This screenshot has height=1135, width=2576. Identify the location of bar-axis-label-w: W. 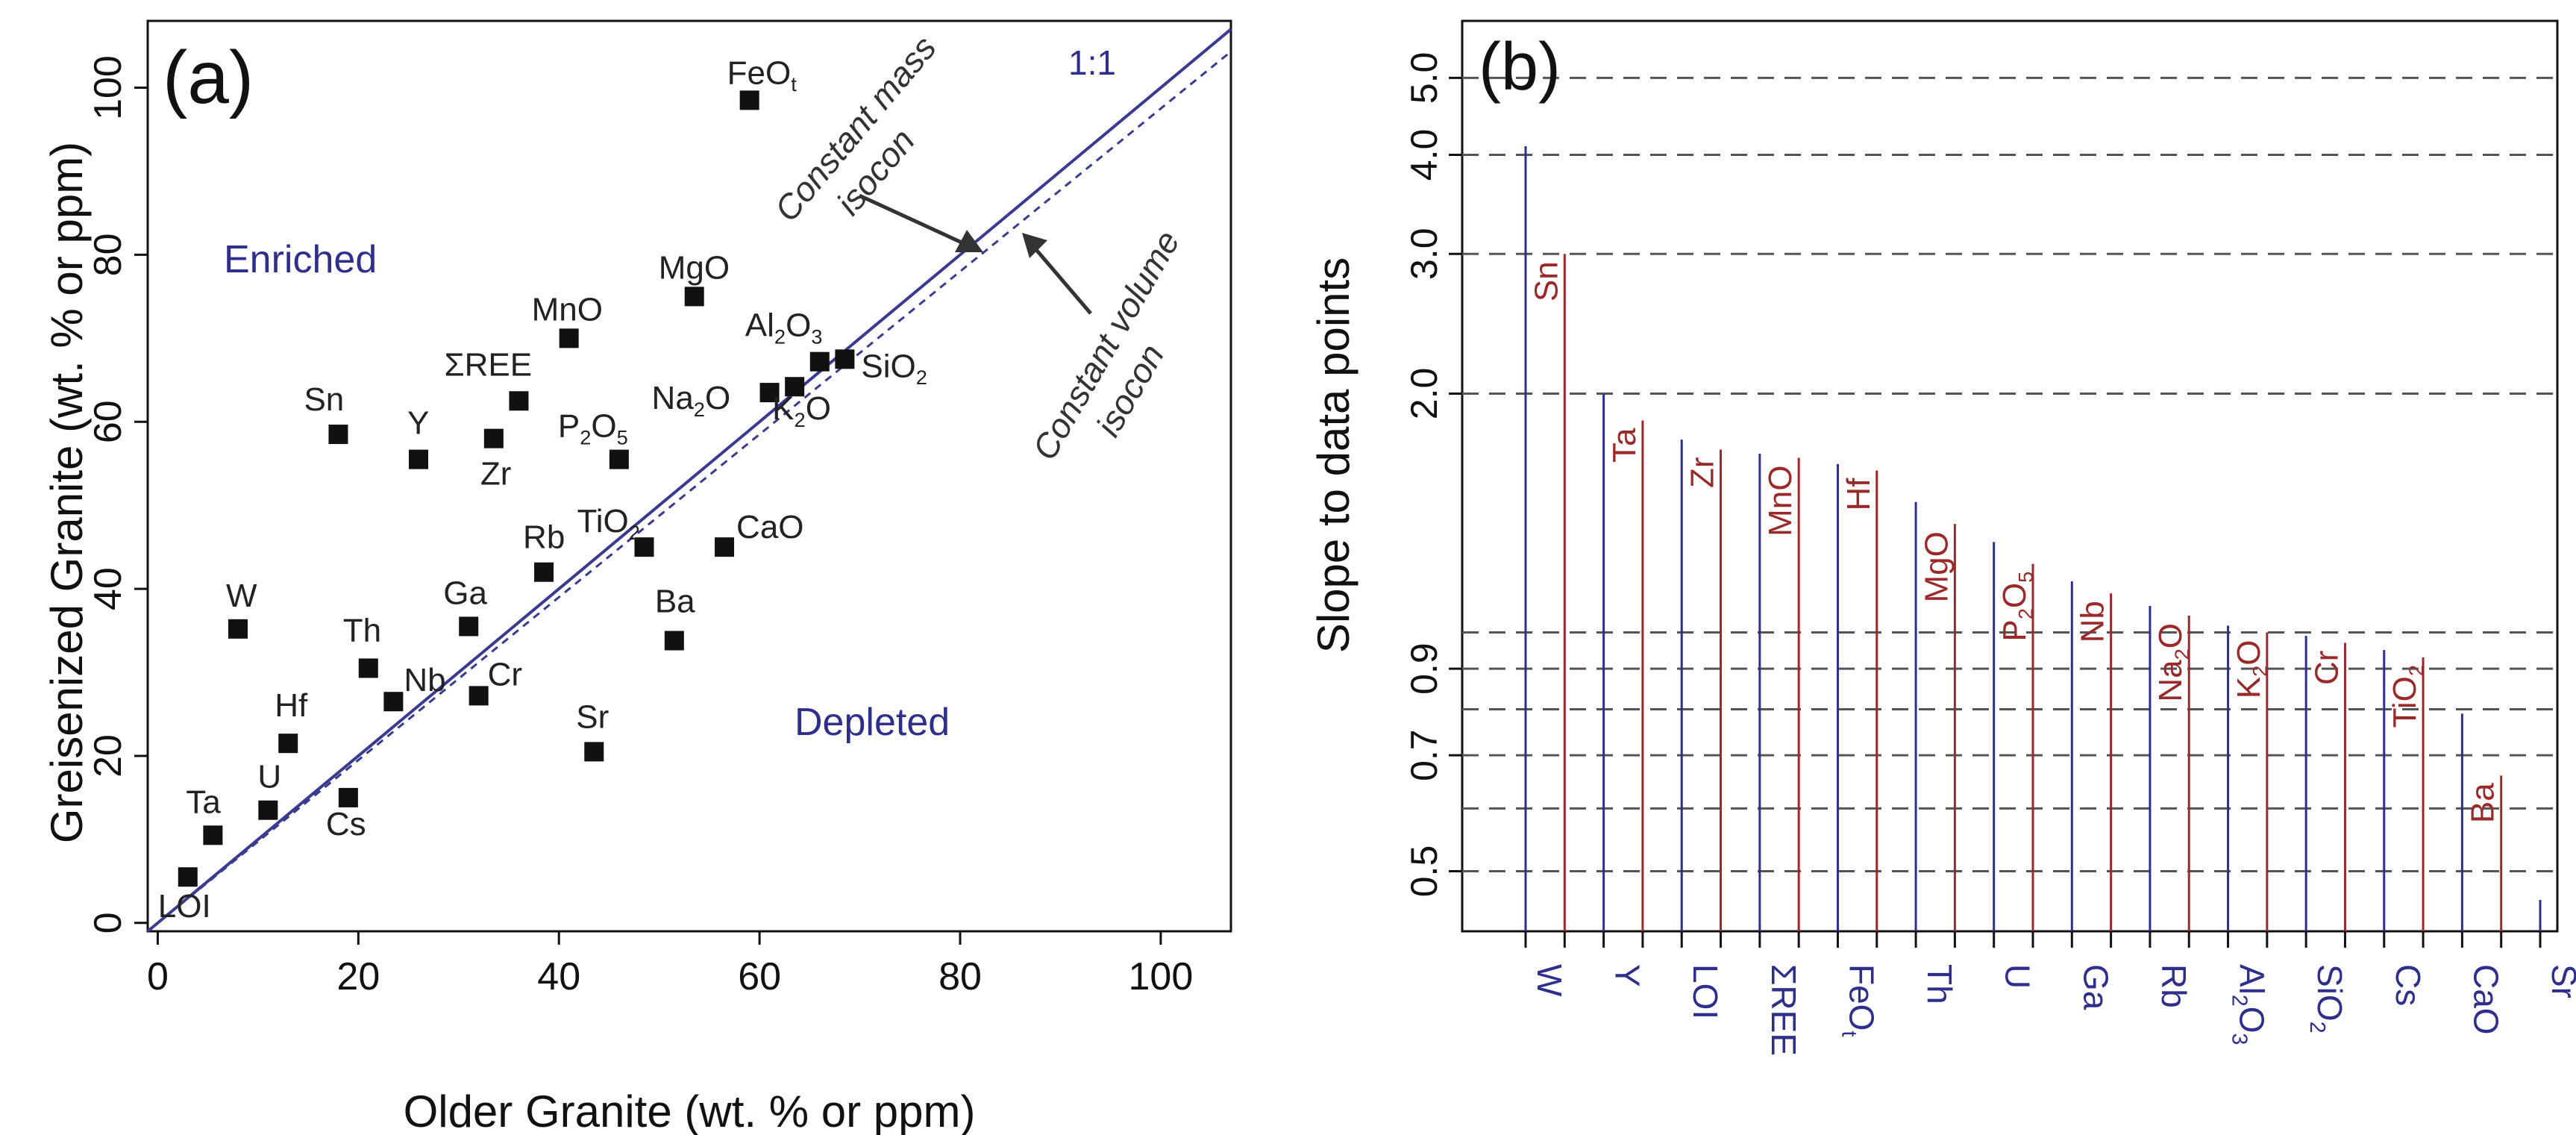
(1549, 980).